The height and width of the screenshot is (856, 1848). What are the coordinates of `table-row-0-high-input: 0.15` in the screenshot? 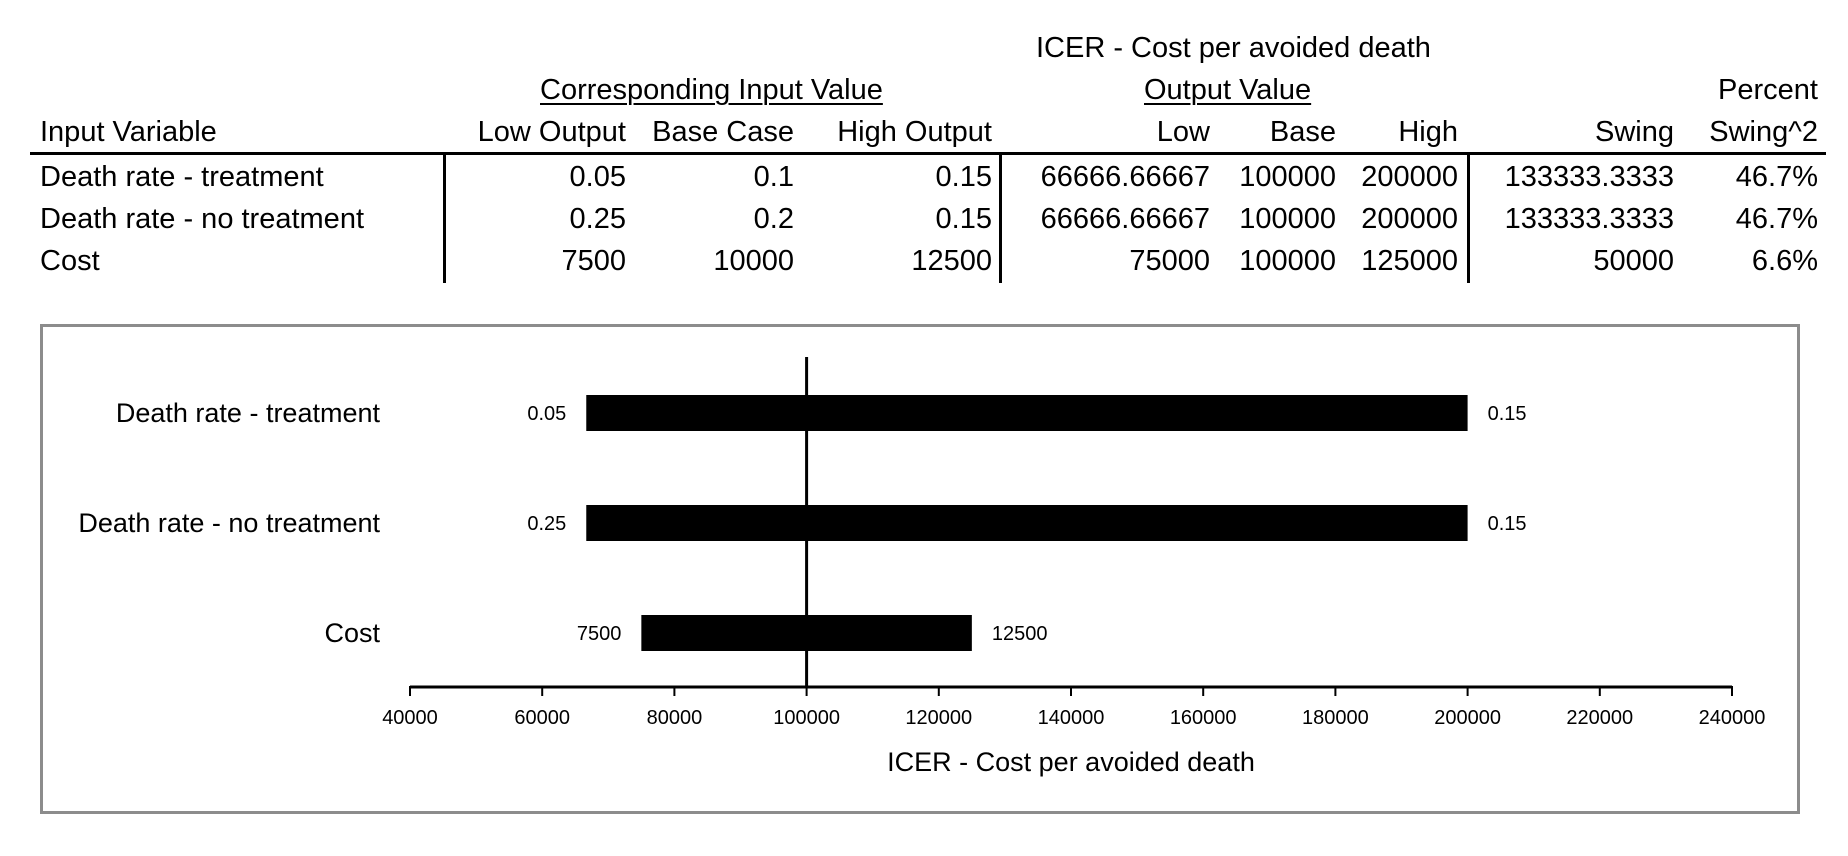 It's located at (963, 177).